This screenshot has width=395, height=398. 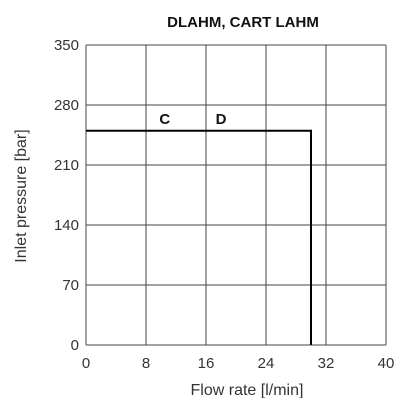 I want to click on x-tick-labels: 0 8 16 24 32 40, so click(x=238, y=363).